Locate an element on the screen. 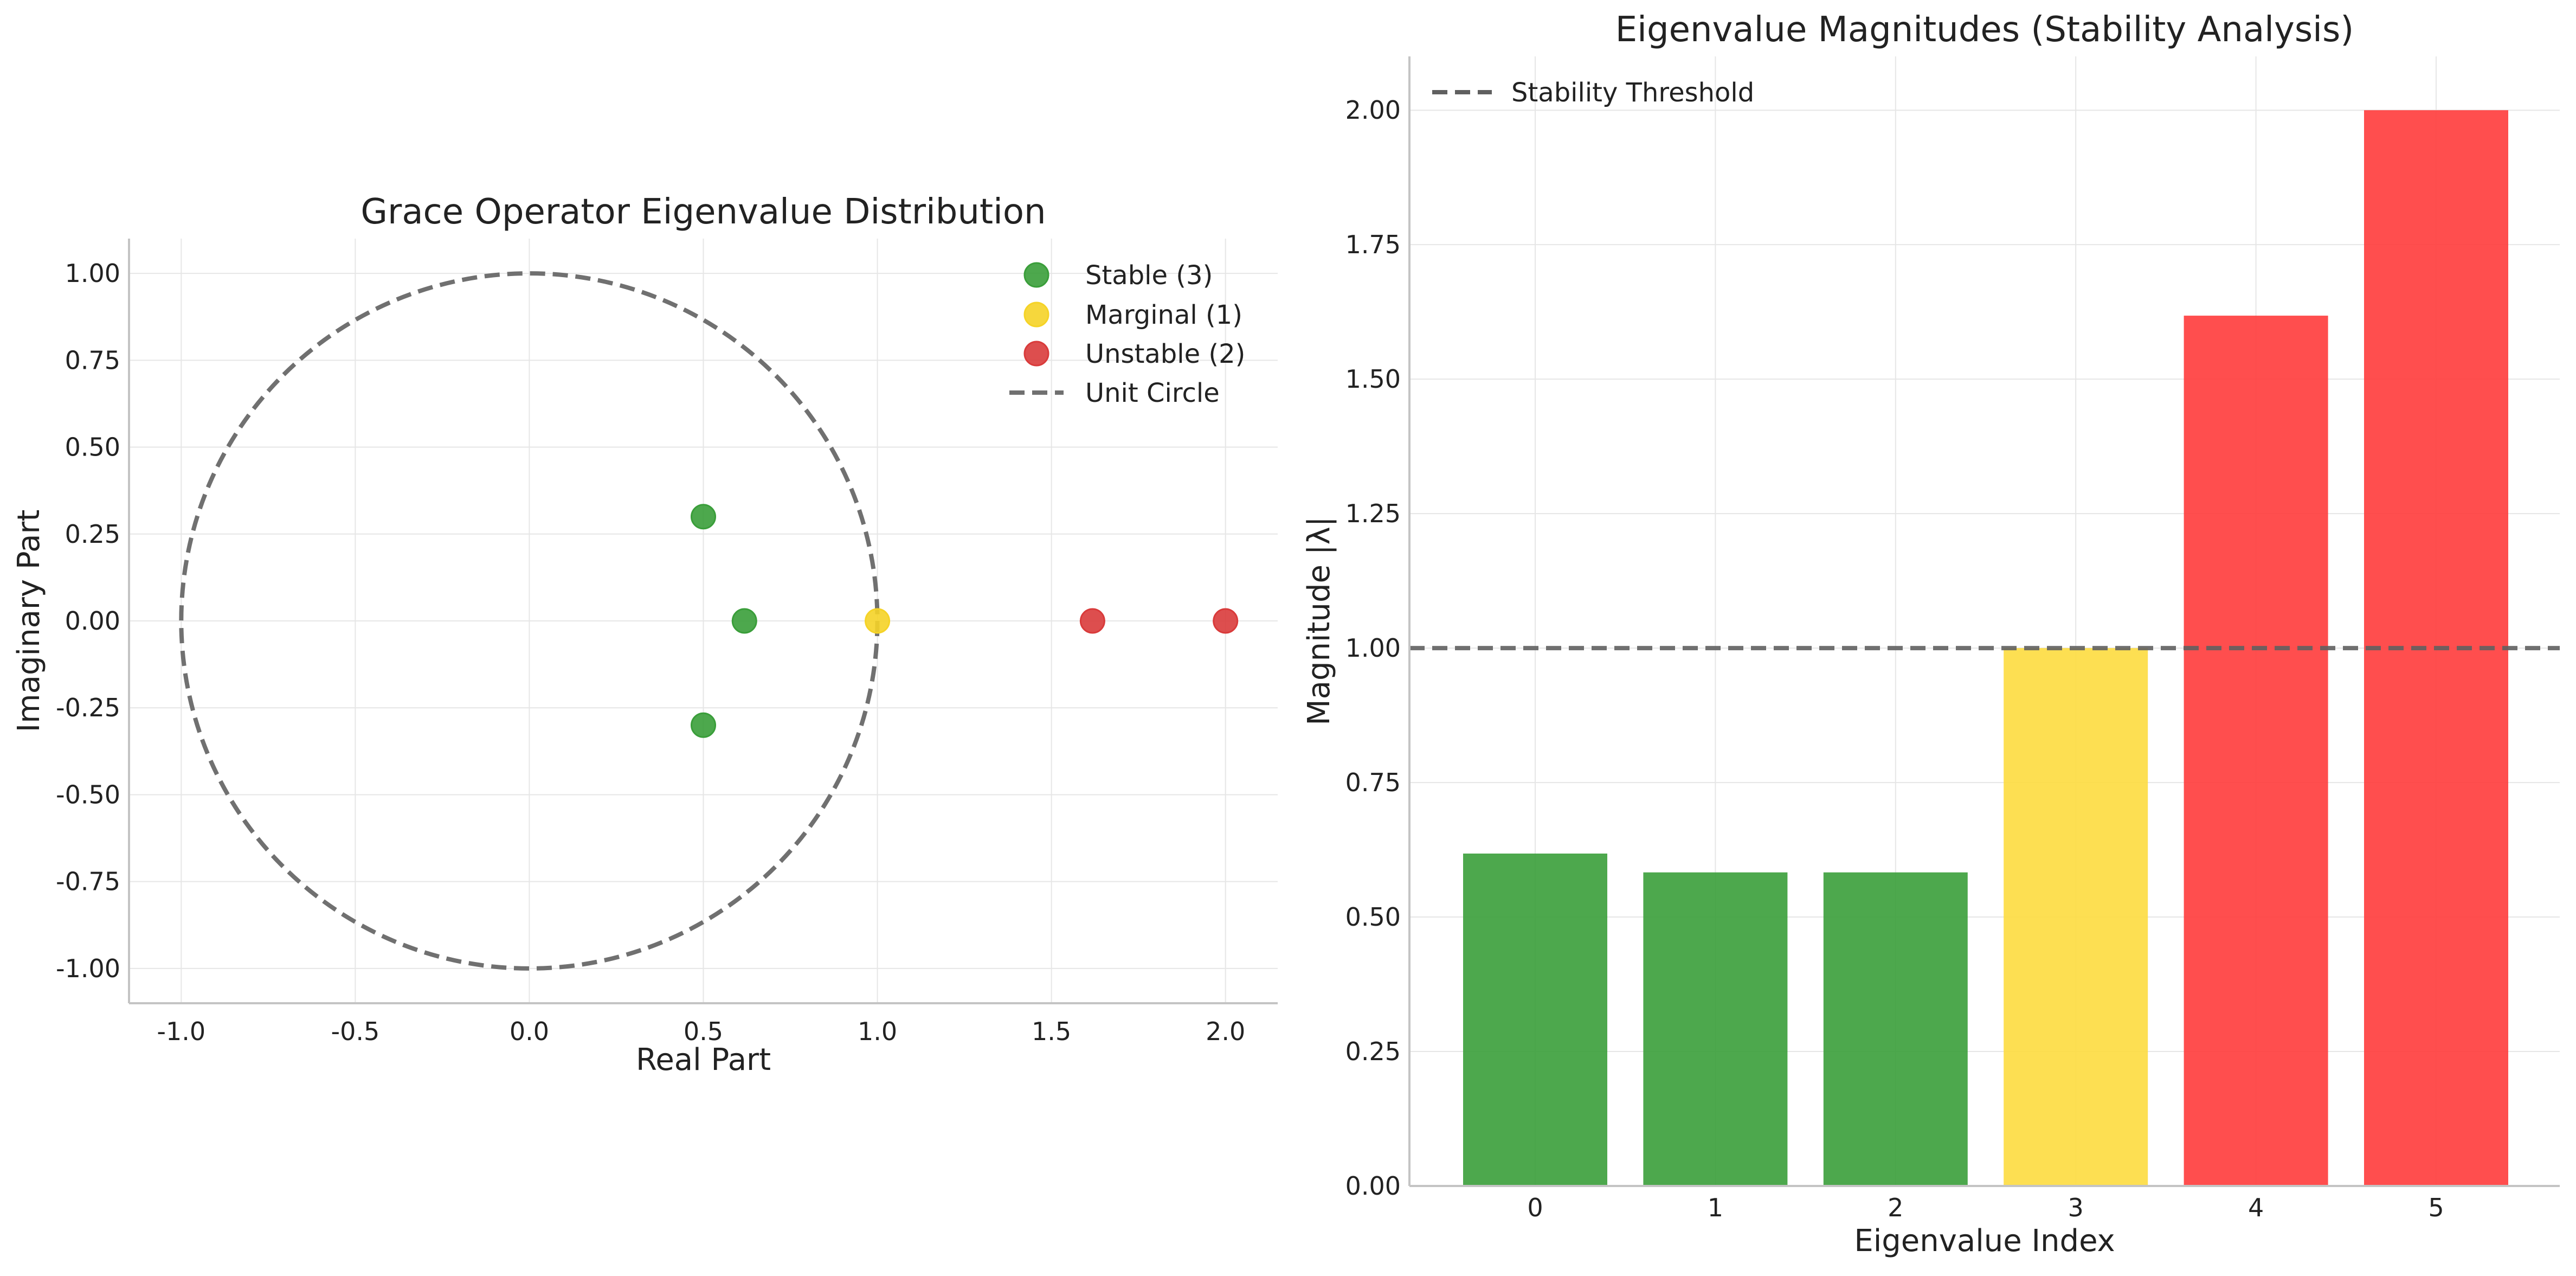 The width and height of the screenshot is (2576, 1276). scatter-y-tick-label: 0.00 is located at coordinates (92, 621).